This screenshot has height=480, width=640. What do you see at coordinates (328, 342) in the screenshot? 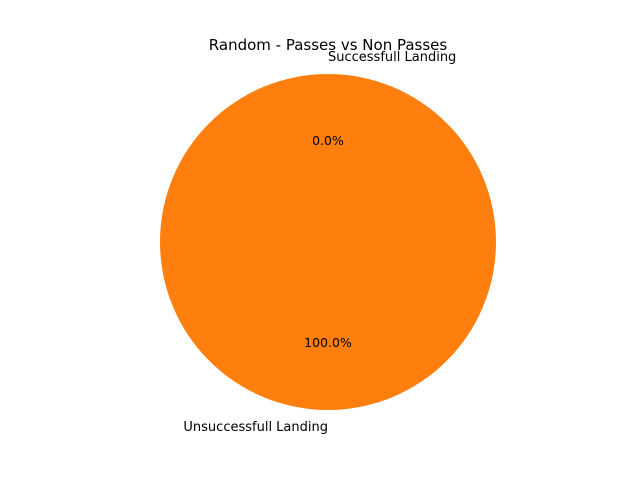
I see `slice-percent-unsuccessfull-landing: 100.0%` at bounding box center [328, 342].